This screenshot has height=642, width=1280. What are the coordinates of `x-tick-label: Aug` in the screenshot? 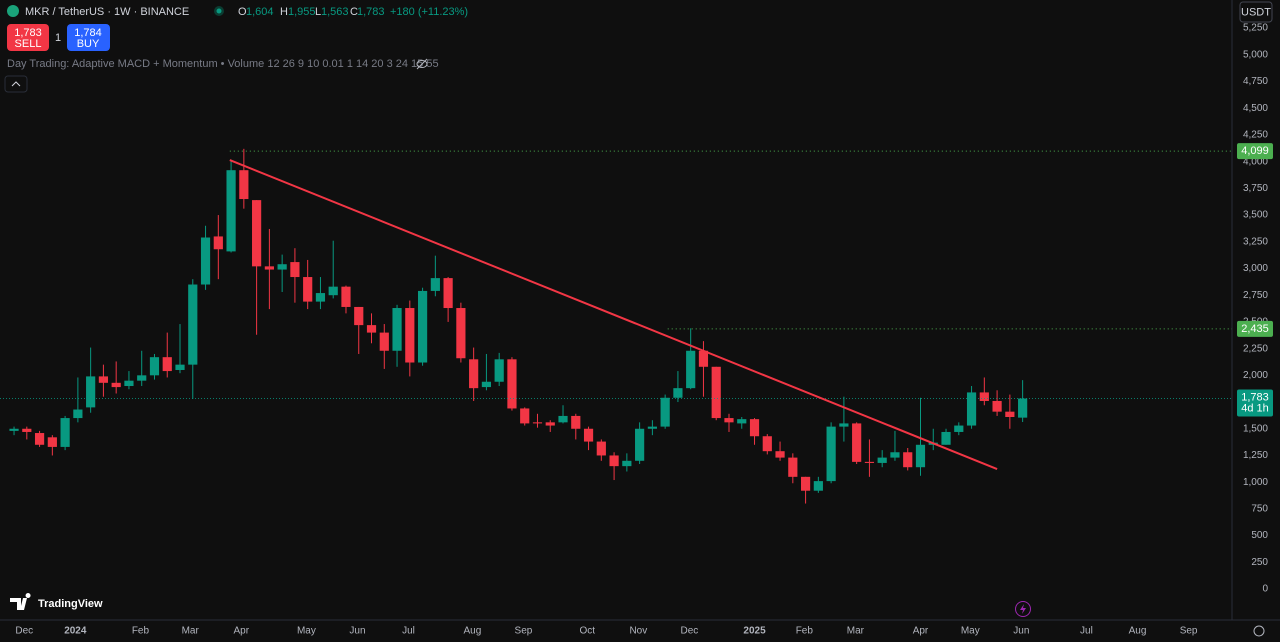 It's located at (472, 631).